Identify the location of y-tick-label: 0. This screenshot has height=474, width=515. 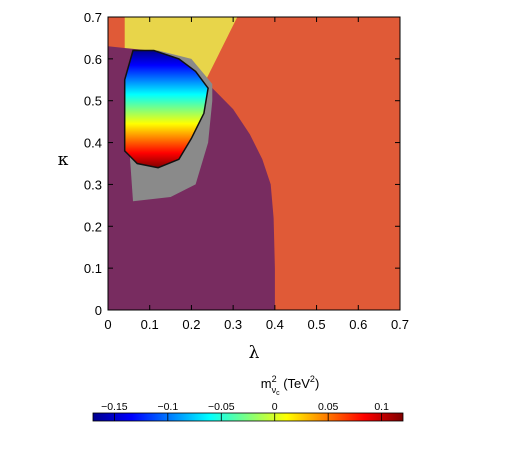
(98, 310).